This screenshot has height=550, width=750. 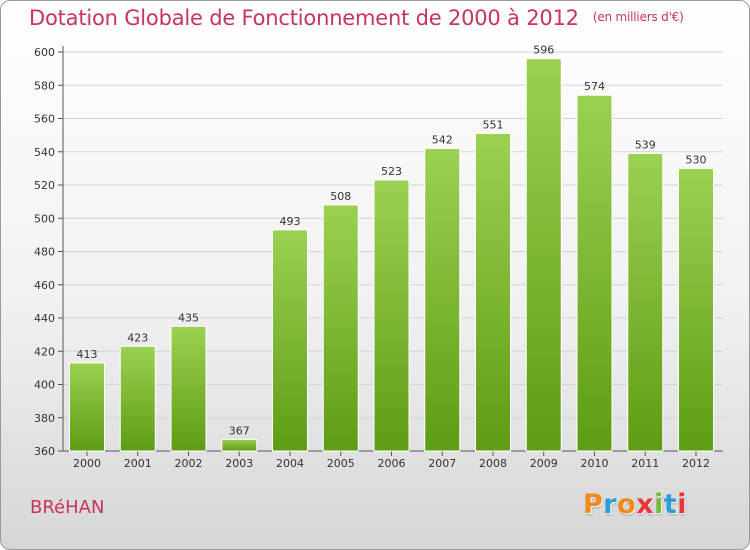 I want to click on proxiti-logo: Proxiti, so click(x=635, y=504).